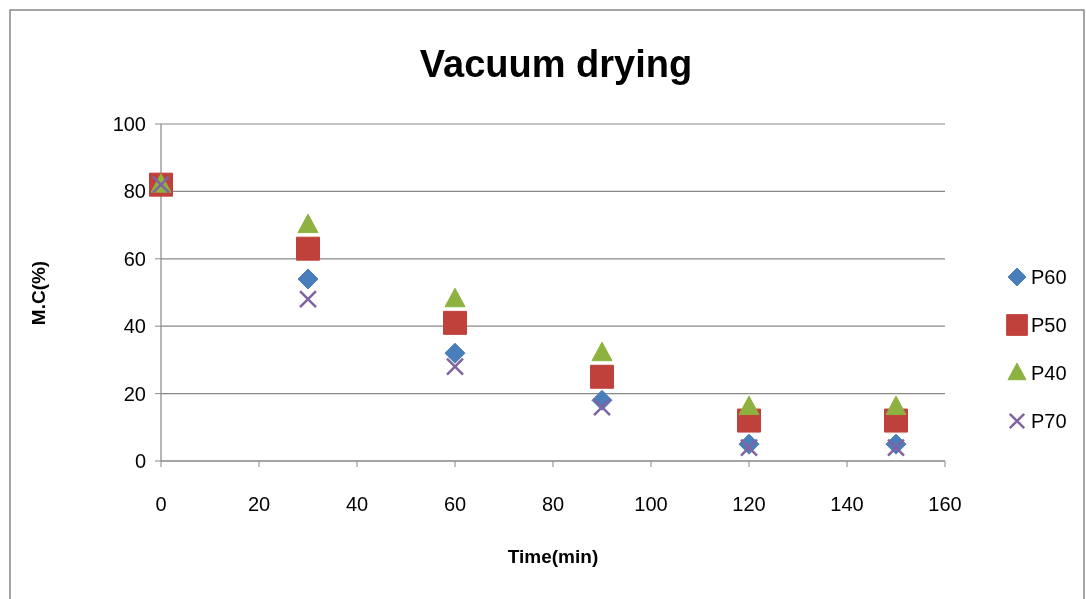 Image resolution: width=1086 pixels, height=599 pixels. What do you see at coordinates (134, 326) in the screenshot?
I see `y-tick-label: 40` at bounding box center [134, 326].